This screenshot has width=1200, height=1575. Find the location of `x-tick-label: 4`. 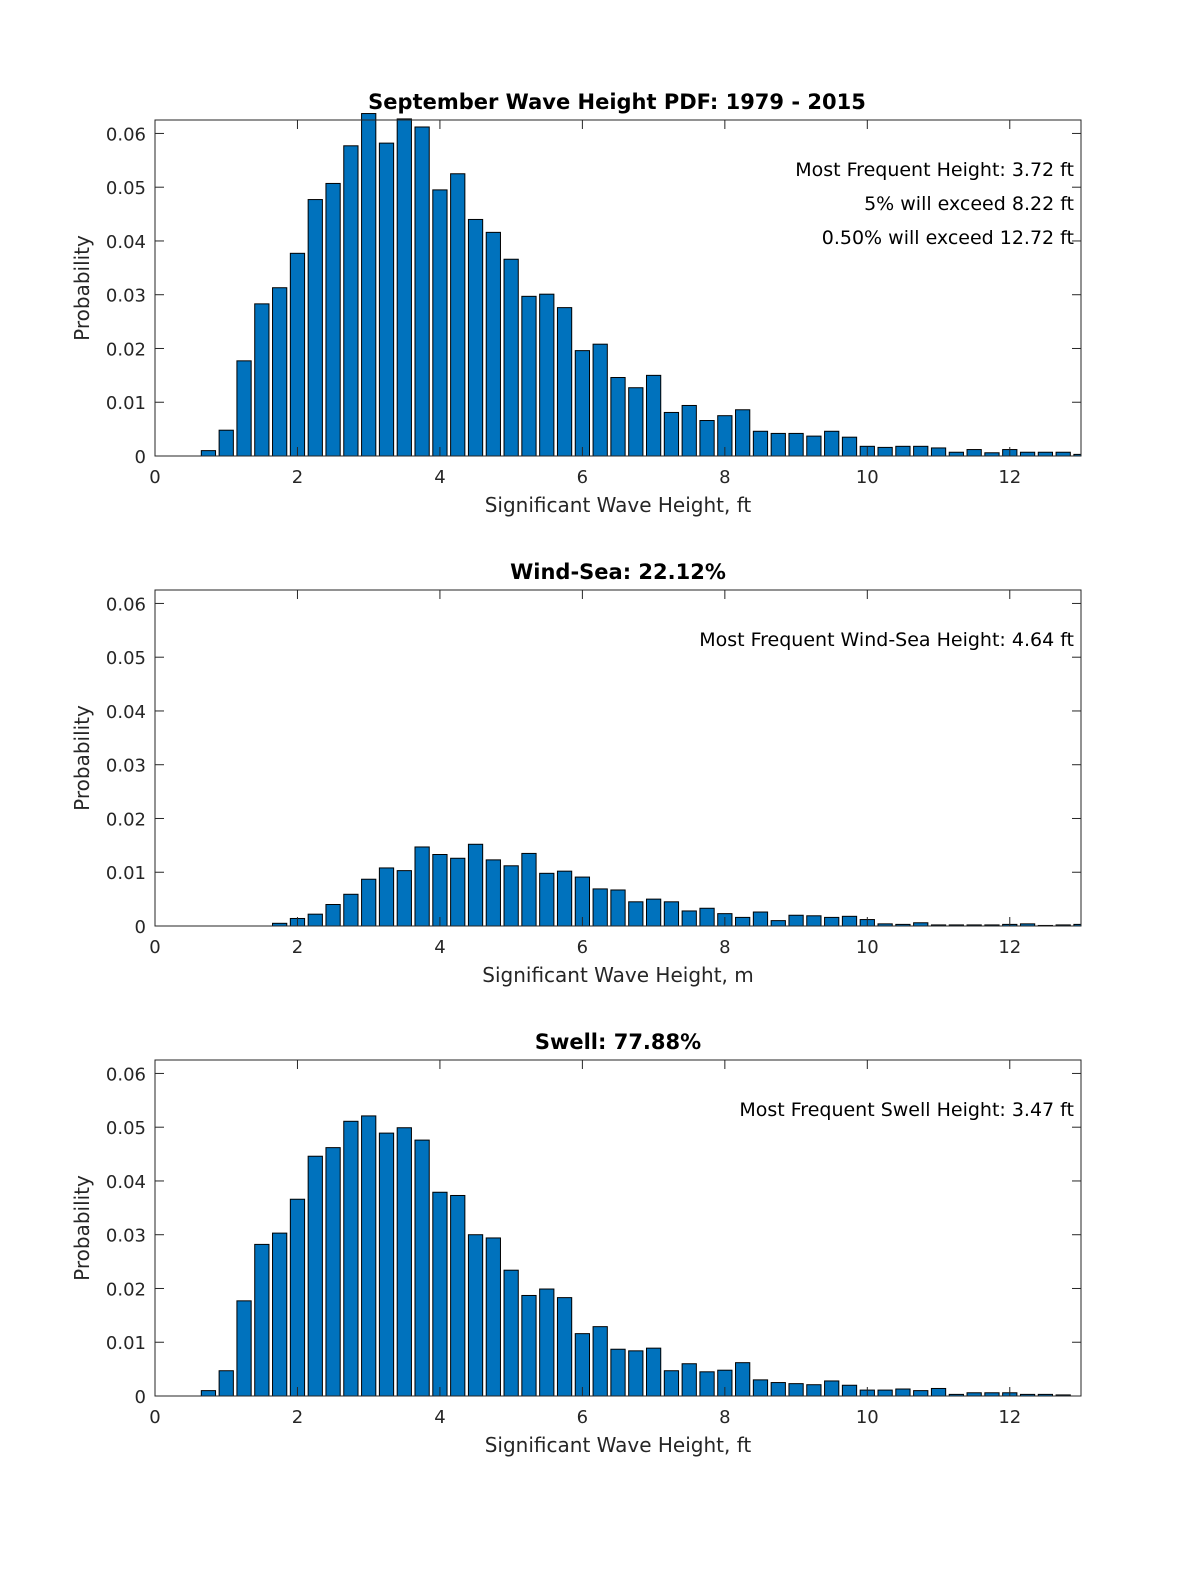

x-tick-label: 4 is located at coordinates (439, 1417).